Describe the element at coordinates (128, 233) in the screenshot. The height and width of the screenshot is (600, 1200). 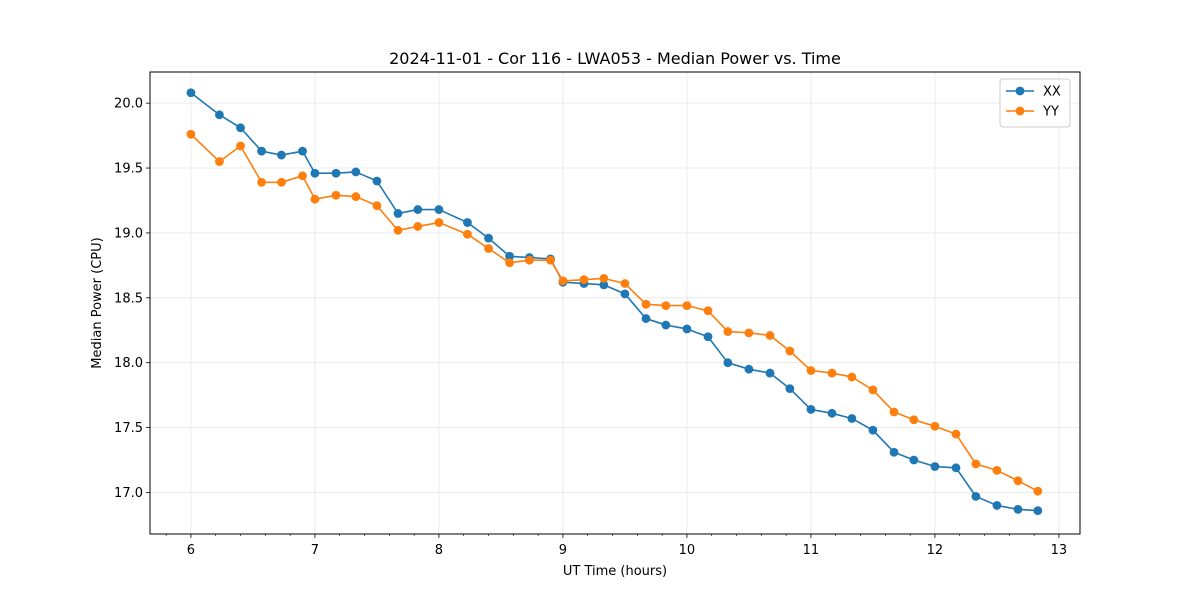
I see `y-tick-label: 19.0` at that location.